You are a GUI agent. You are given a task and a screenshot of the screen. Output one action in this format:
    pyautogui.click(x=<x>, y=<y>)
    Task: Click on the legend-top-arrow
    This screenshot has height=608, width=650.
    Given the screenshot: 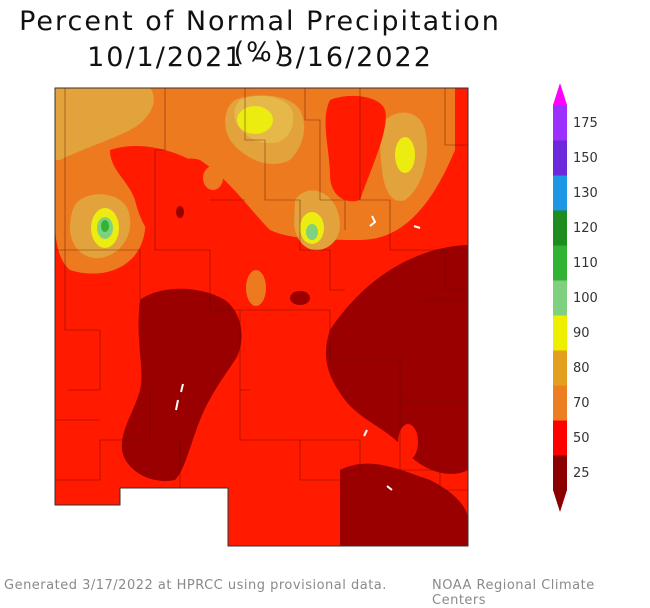 What is the action you would take?
    pyautogui.click(x=560, y=94)
    